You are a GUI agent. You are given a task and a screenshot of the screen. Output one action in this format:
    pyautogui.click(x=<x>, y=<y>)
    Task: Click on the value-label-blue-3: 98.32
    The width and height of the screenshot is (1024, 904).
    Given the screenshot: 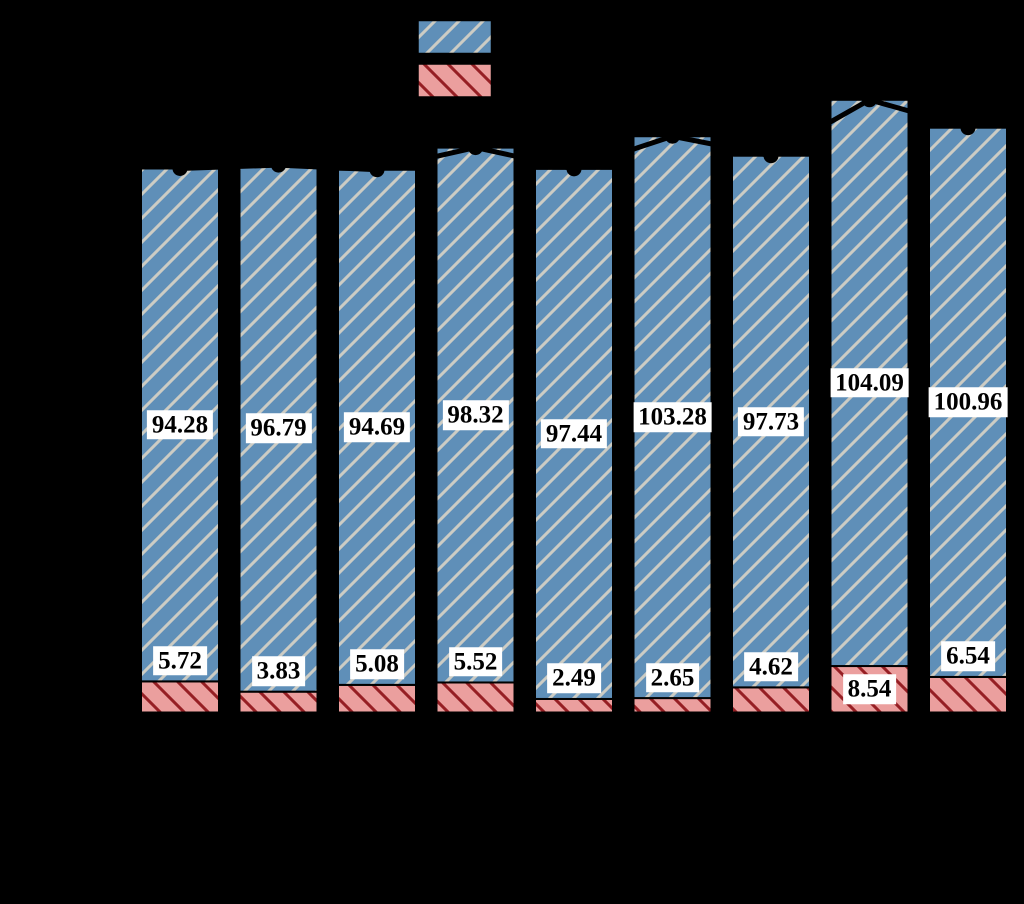 What is the action you would take?
    pyautogui.click(x=475, y=415)
    